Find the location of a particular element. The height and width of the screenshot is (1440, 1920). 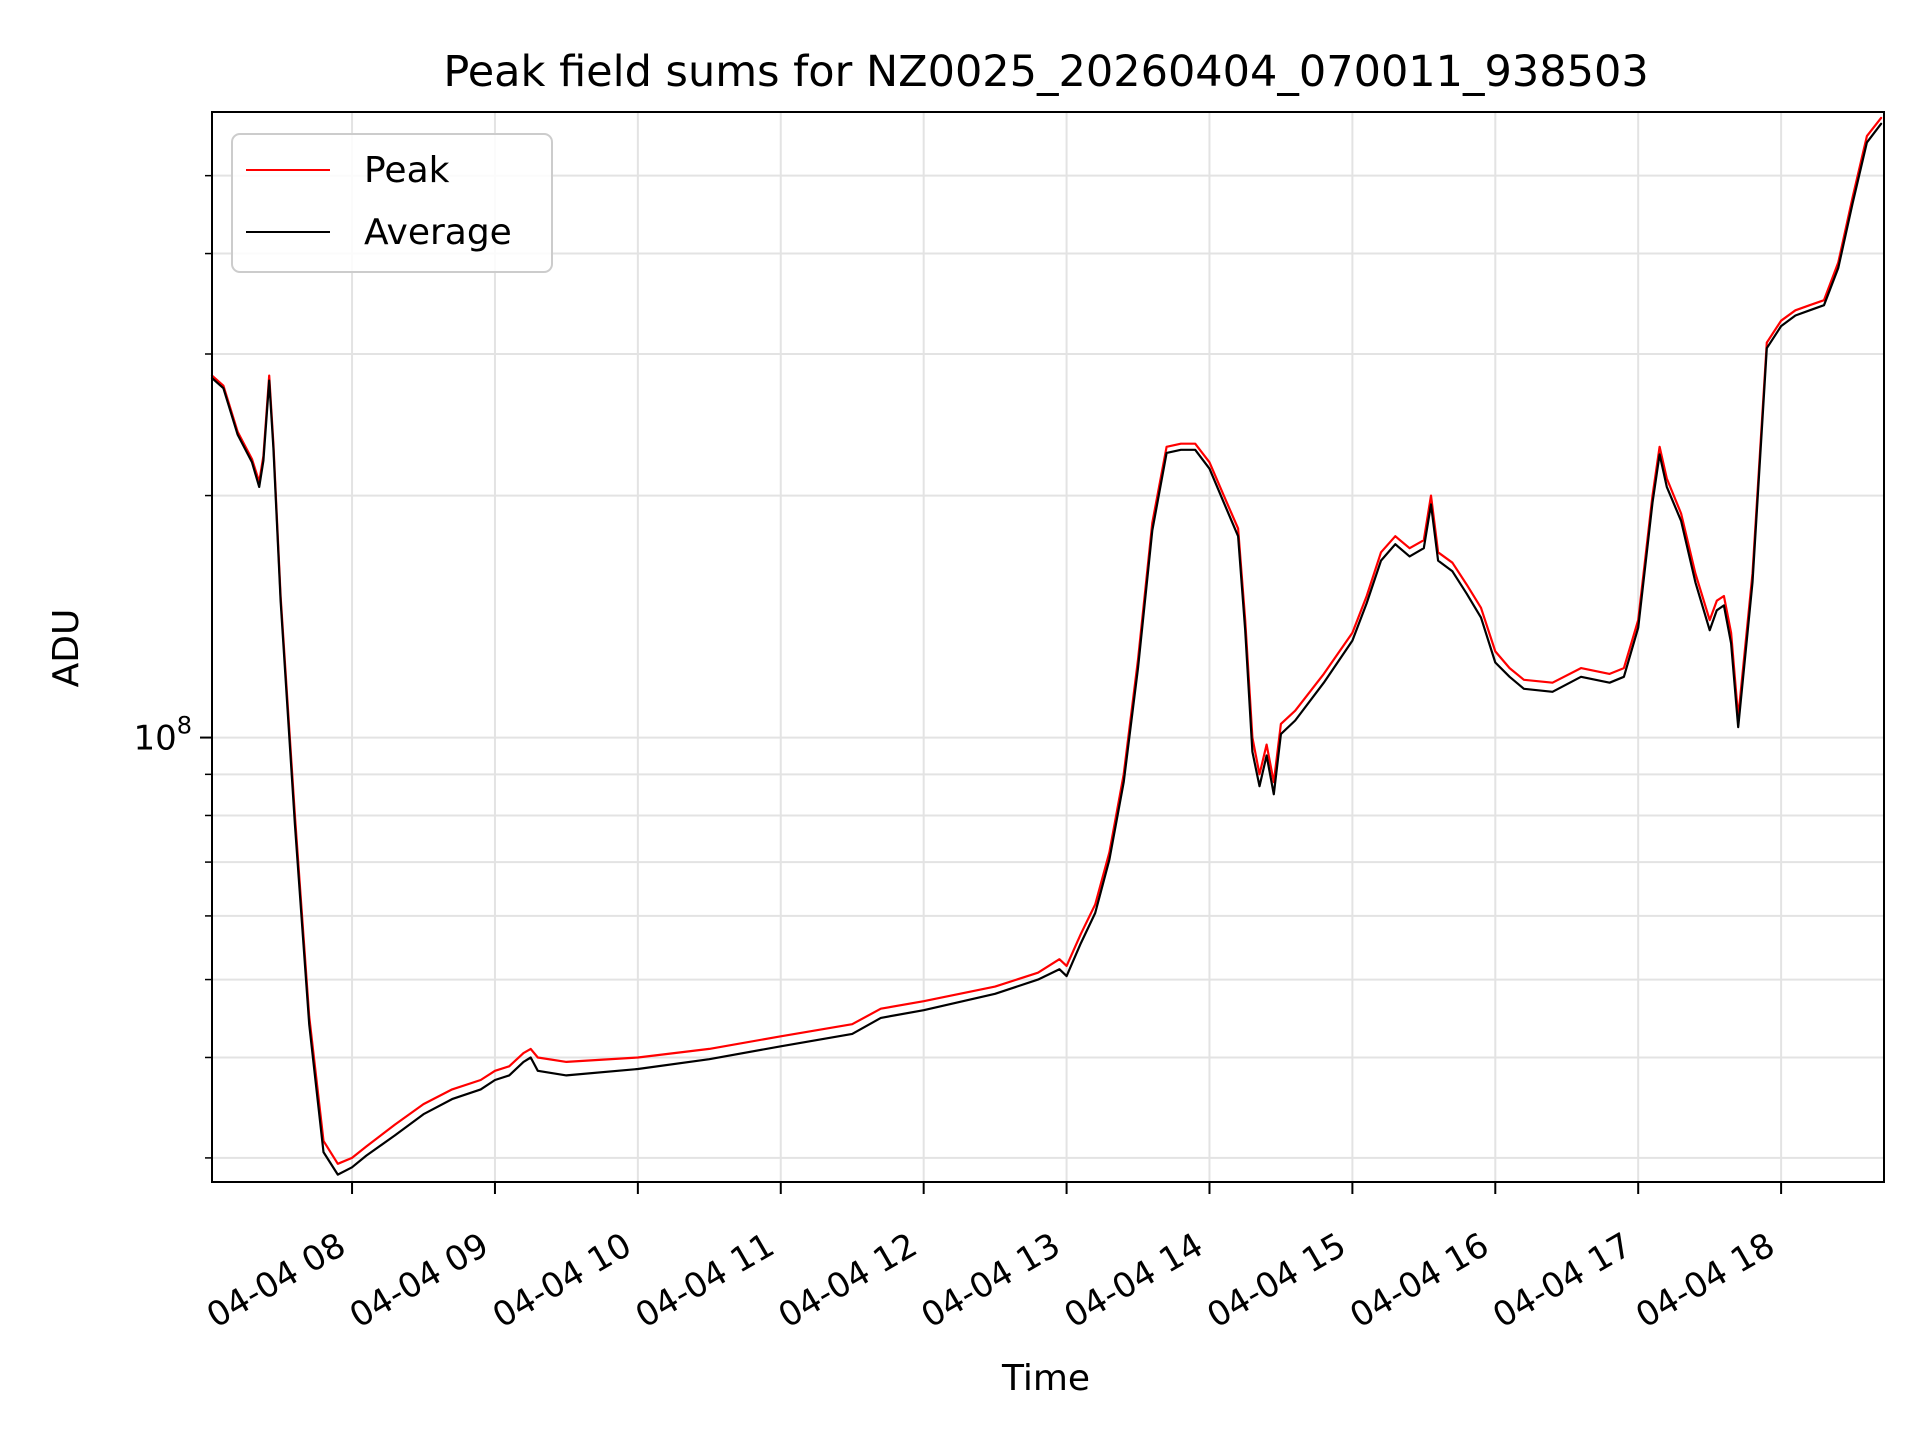

legend-label-average: Average is located at coordinates (438, 232).